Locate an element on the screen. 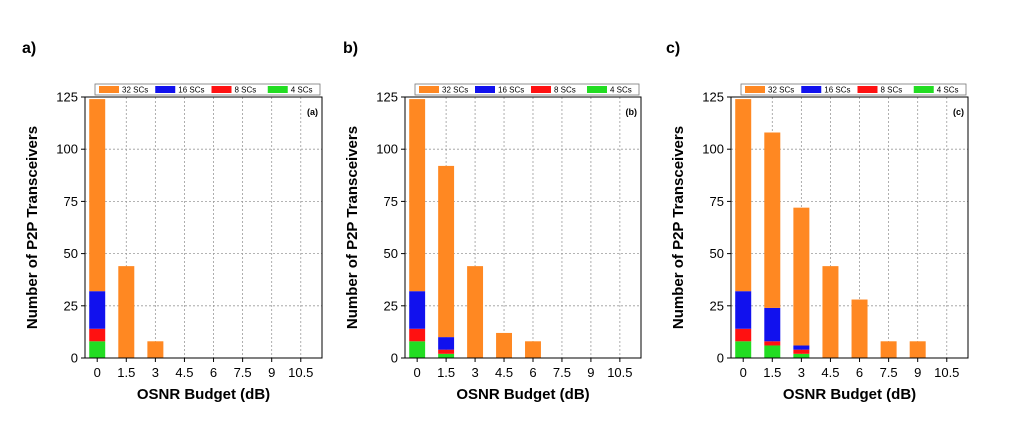 This screenshot has width=1017, height=423. legend-label: 4 SCs is located at coordinates (948, 90).